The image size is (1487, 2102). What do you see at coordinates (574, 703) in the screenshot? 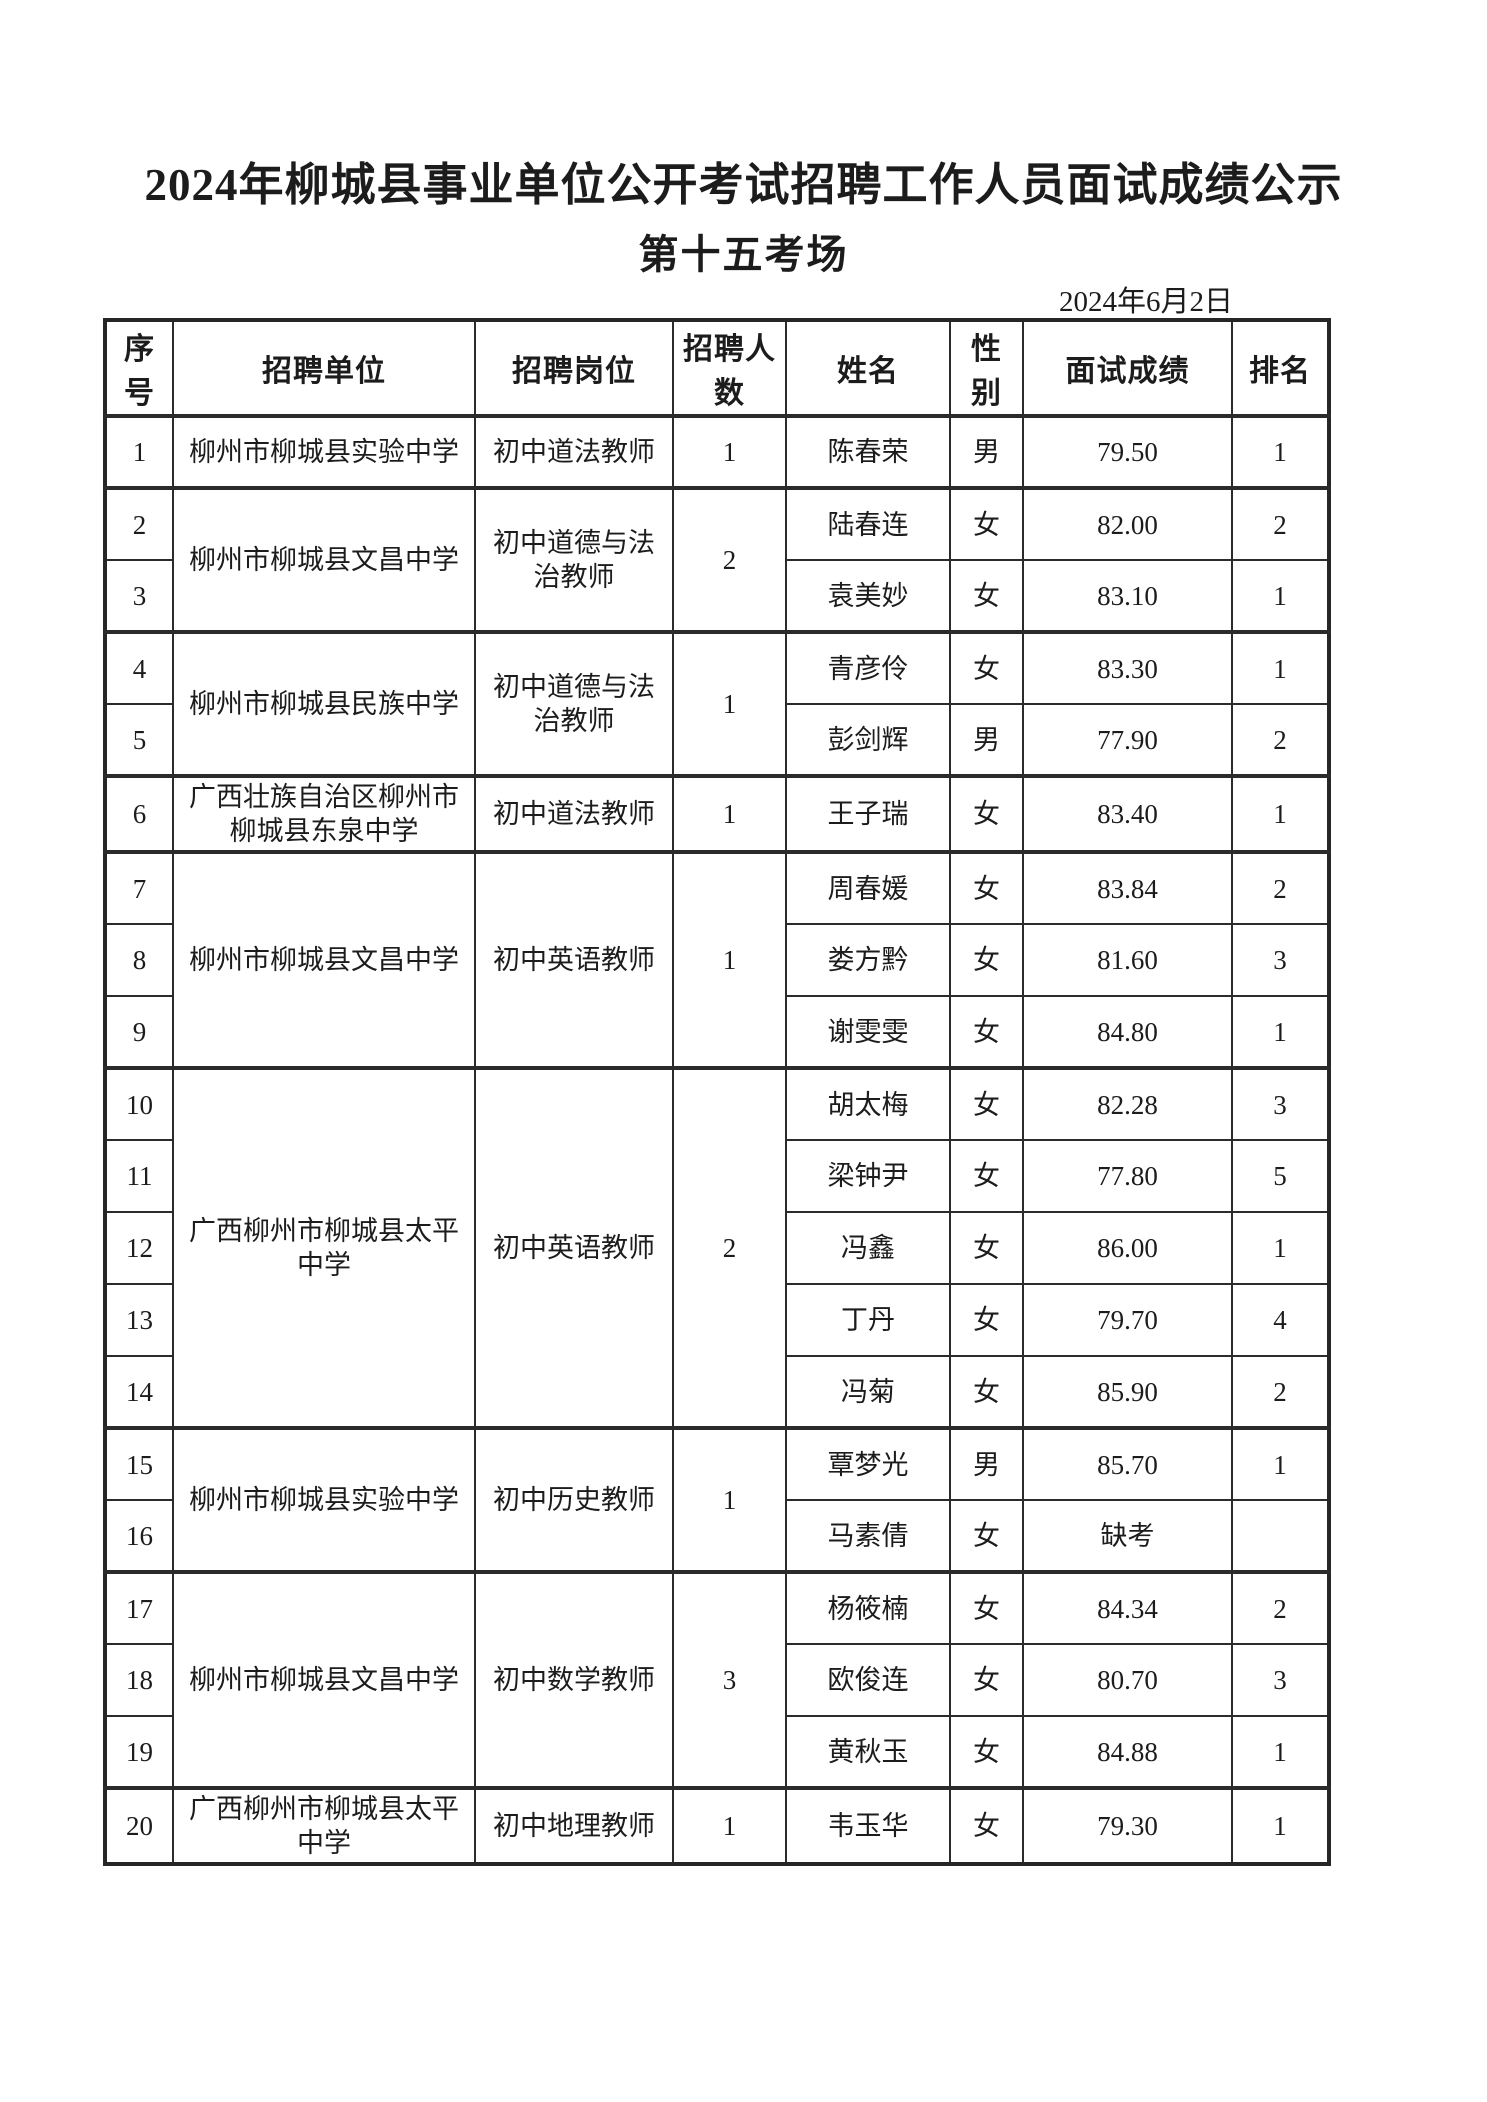
I see `cell-position: 初中道德与法治教师` at bounding box center [574, 703].